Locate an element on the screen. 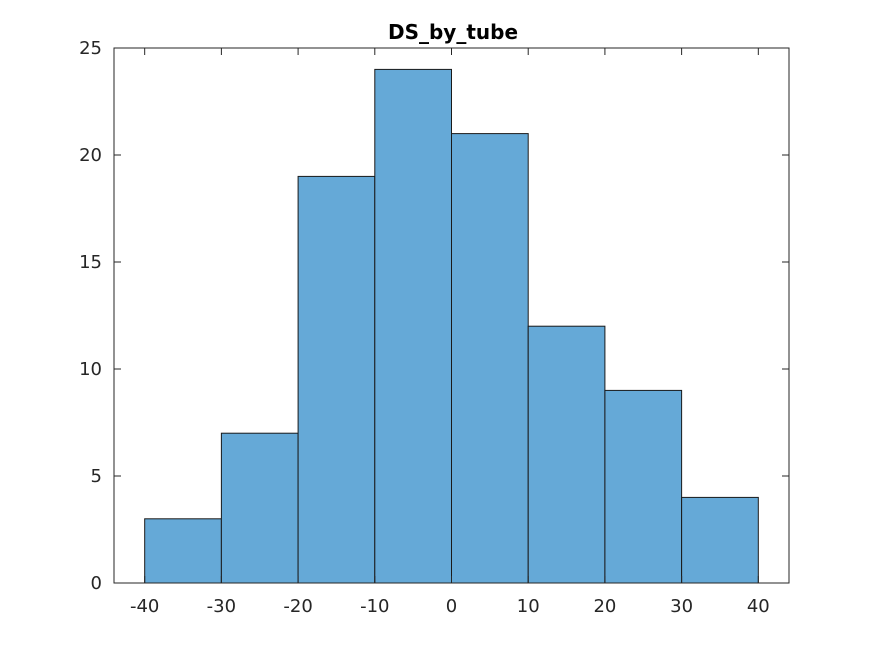 This screenshot has height=656, width=874. y-tick-label: 5 is located at coordinates (96, 476).